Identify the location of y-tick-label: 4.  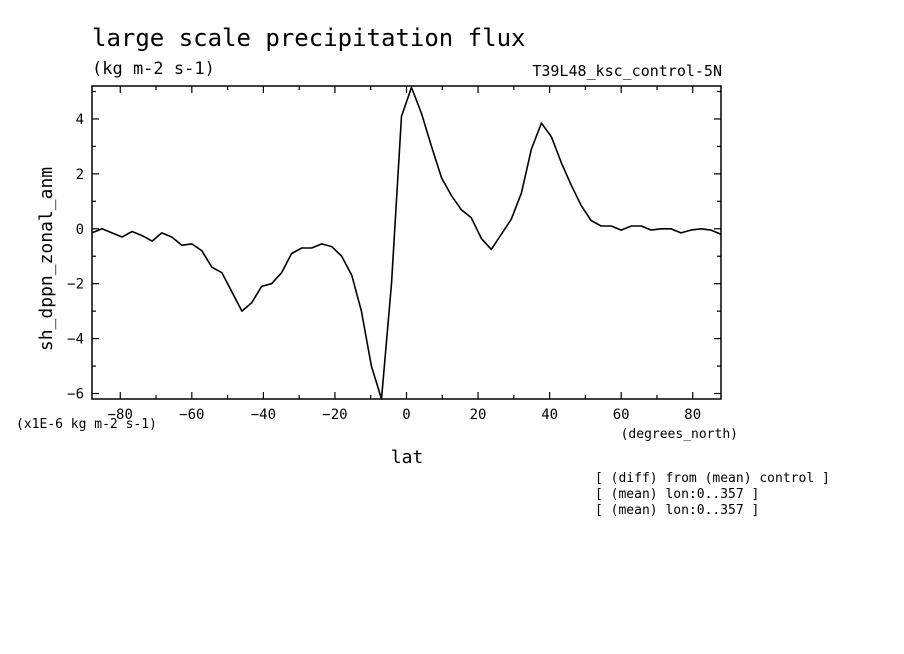
(80, 120).